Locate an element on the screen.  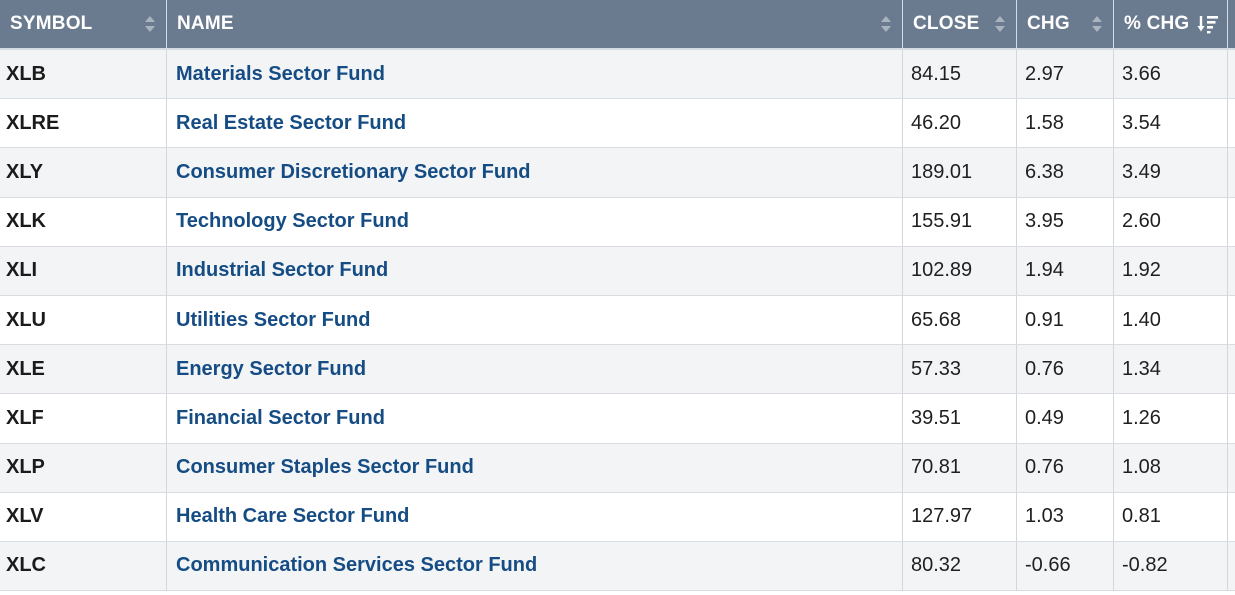
symbol-text: XLK is located at coordinates (26, 221).